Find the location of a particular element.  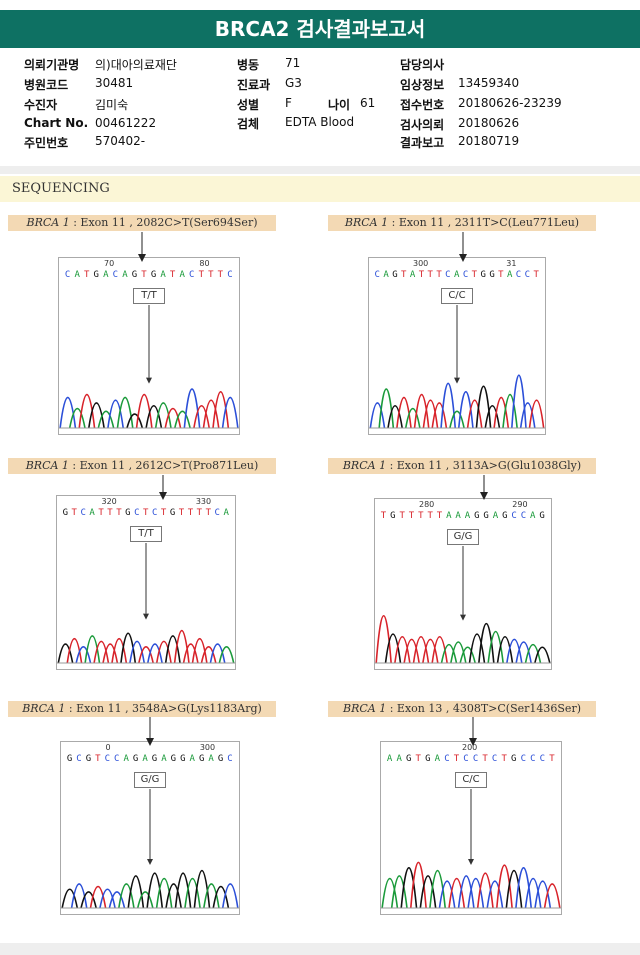

position-label: 290 is located at coordinates (520, 504).